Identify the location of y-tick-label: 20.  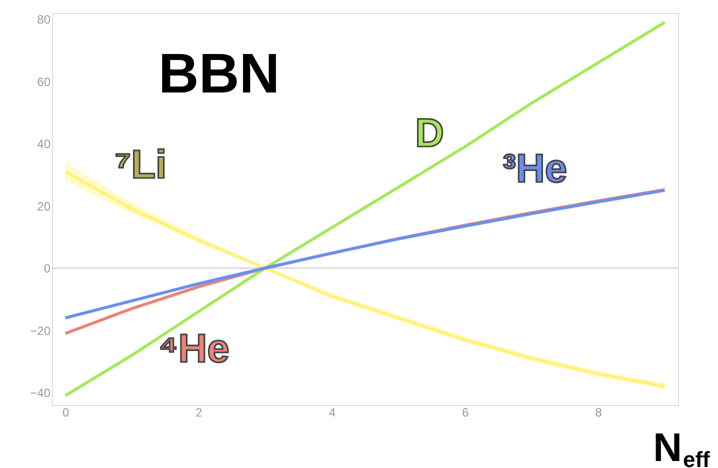
(44, 206).